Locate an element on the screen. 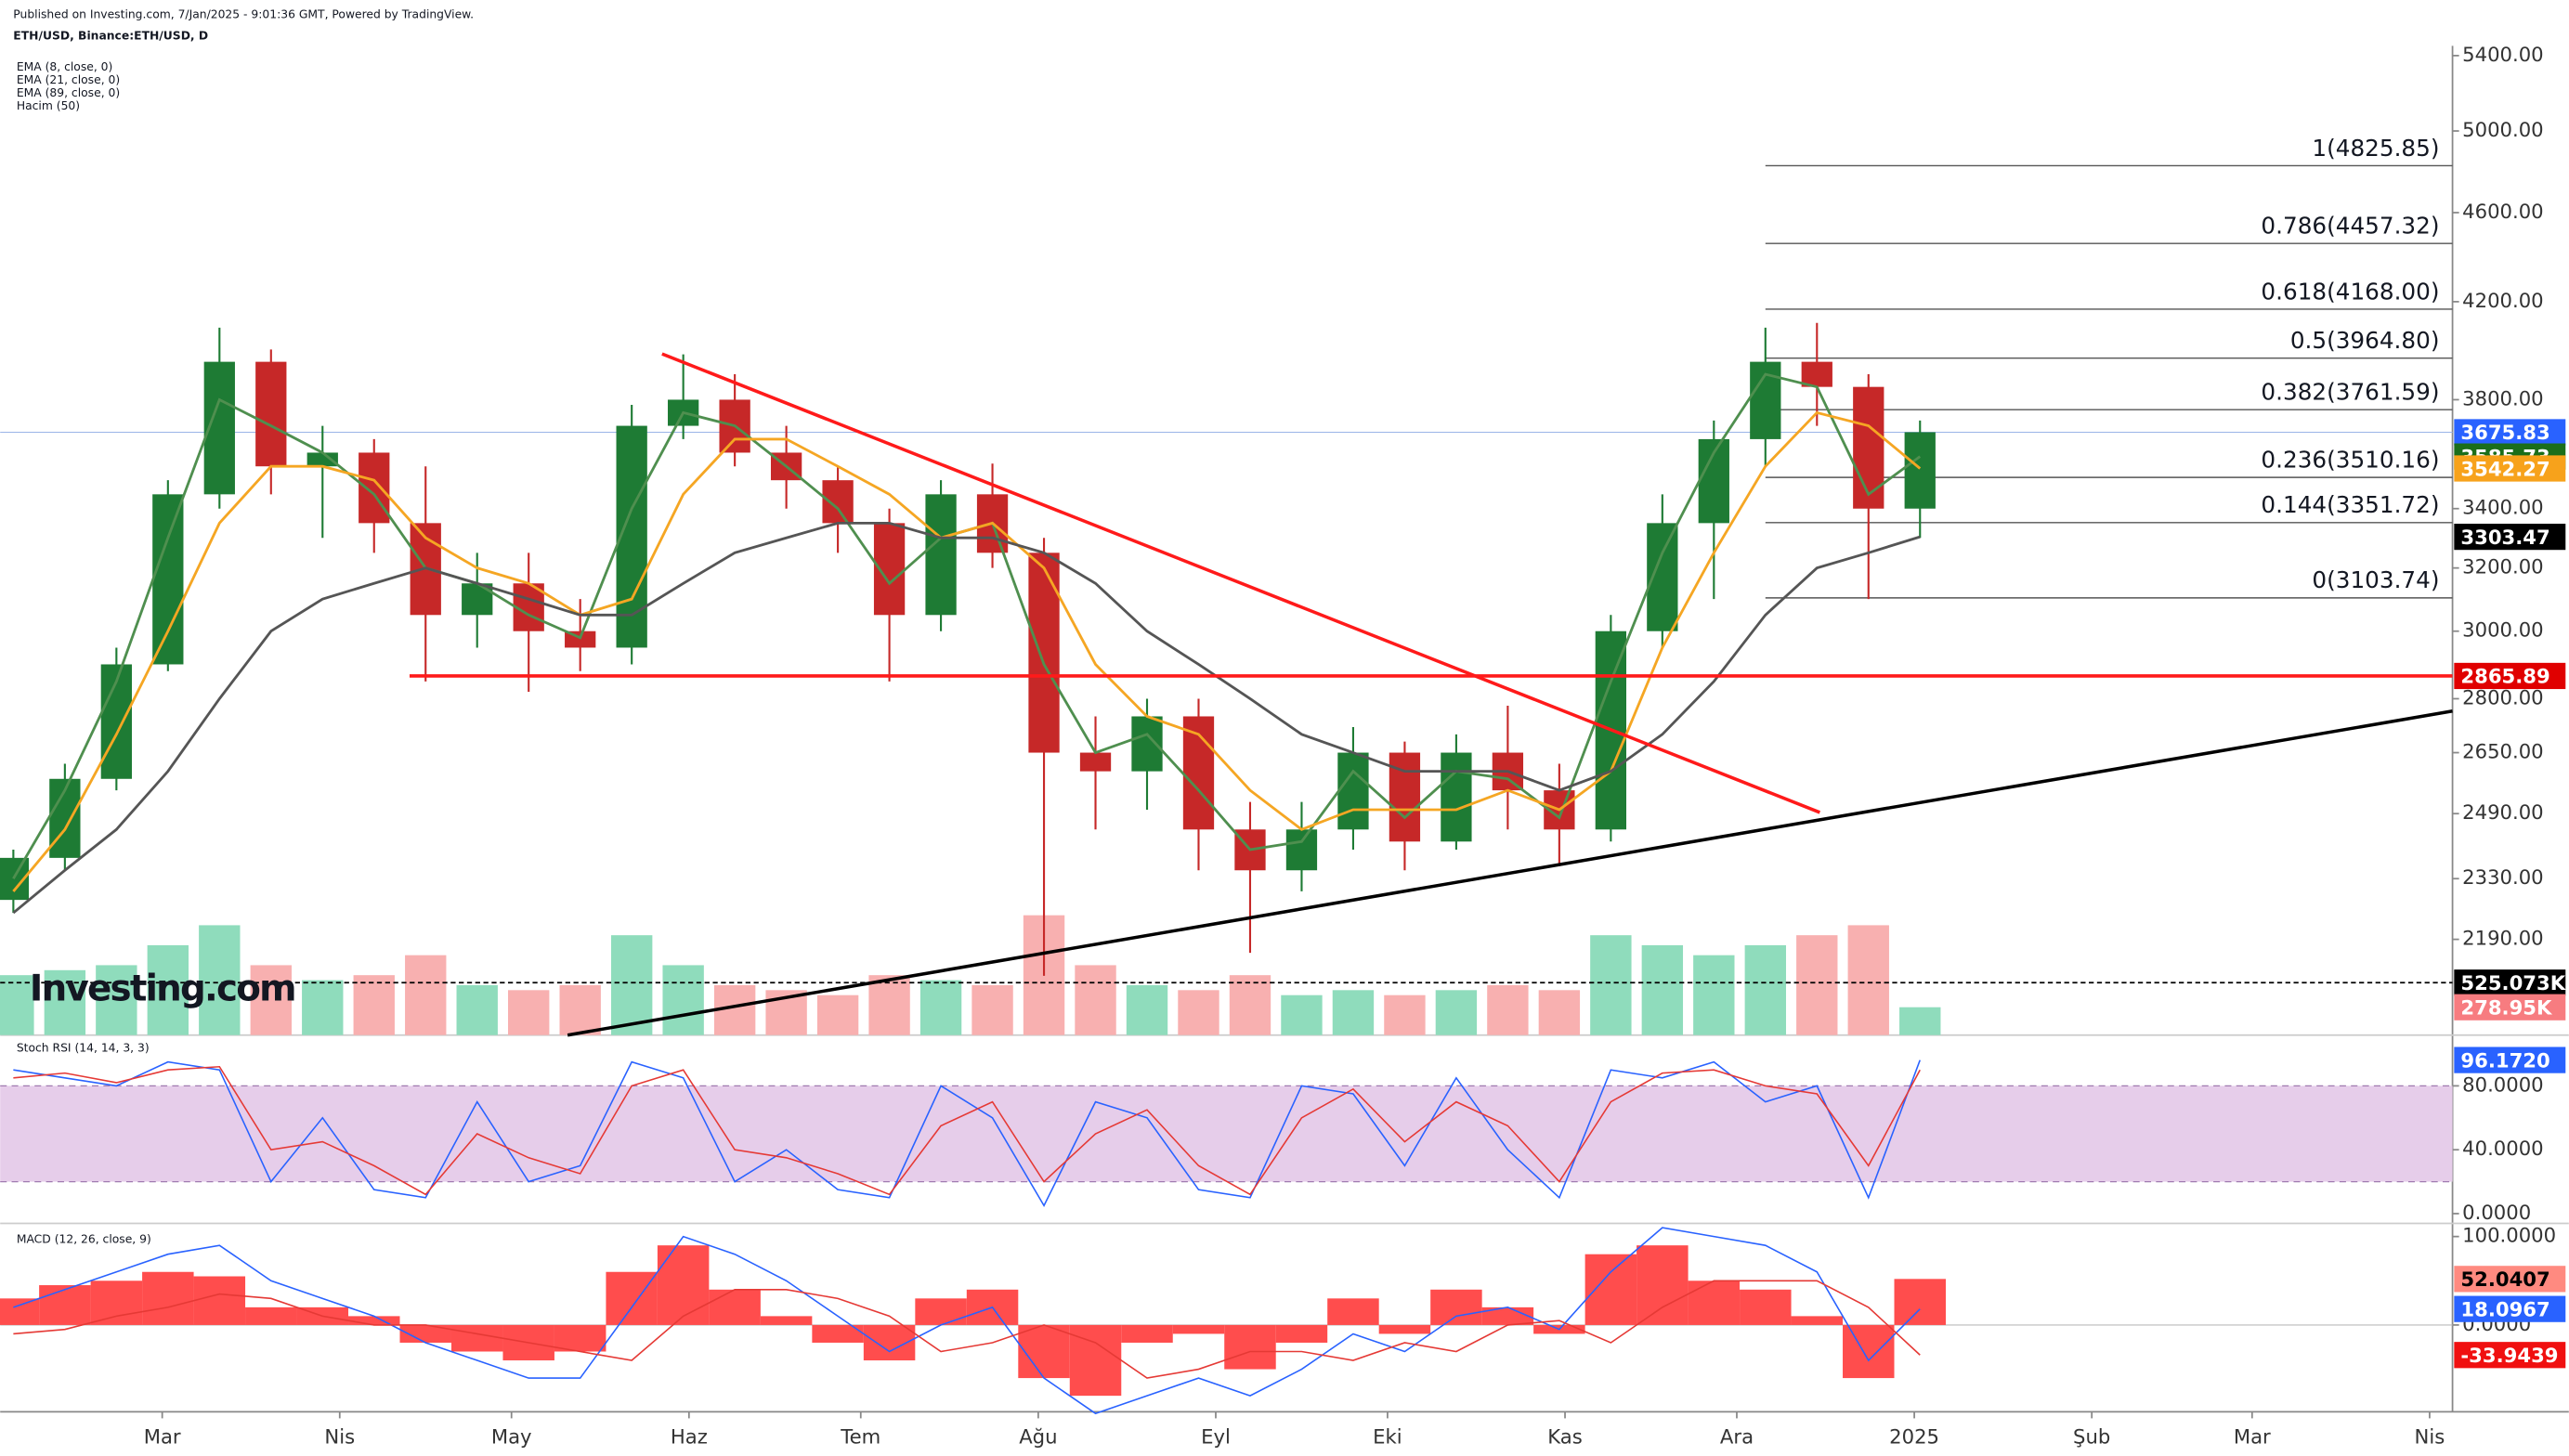 This screenshot has height=1456, width=2569. indicator-label: EMA (8, close, 0) is located at coordinates (65, 66).